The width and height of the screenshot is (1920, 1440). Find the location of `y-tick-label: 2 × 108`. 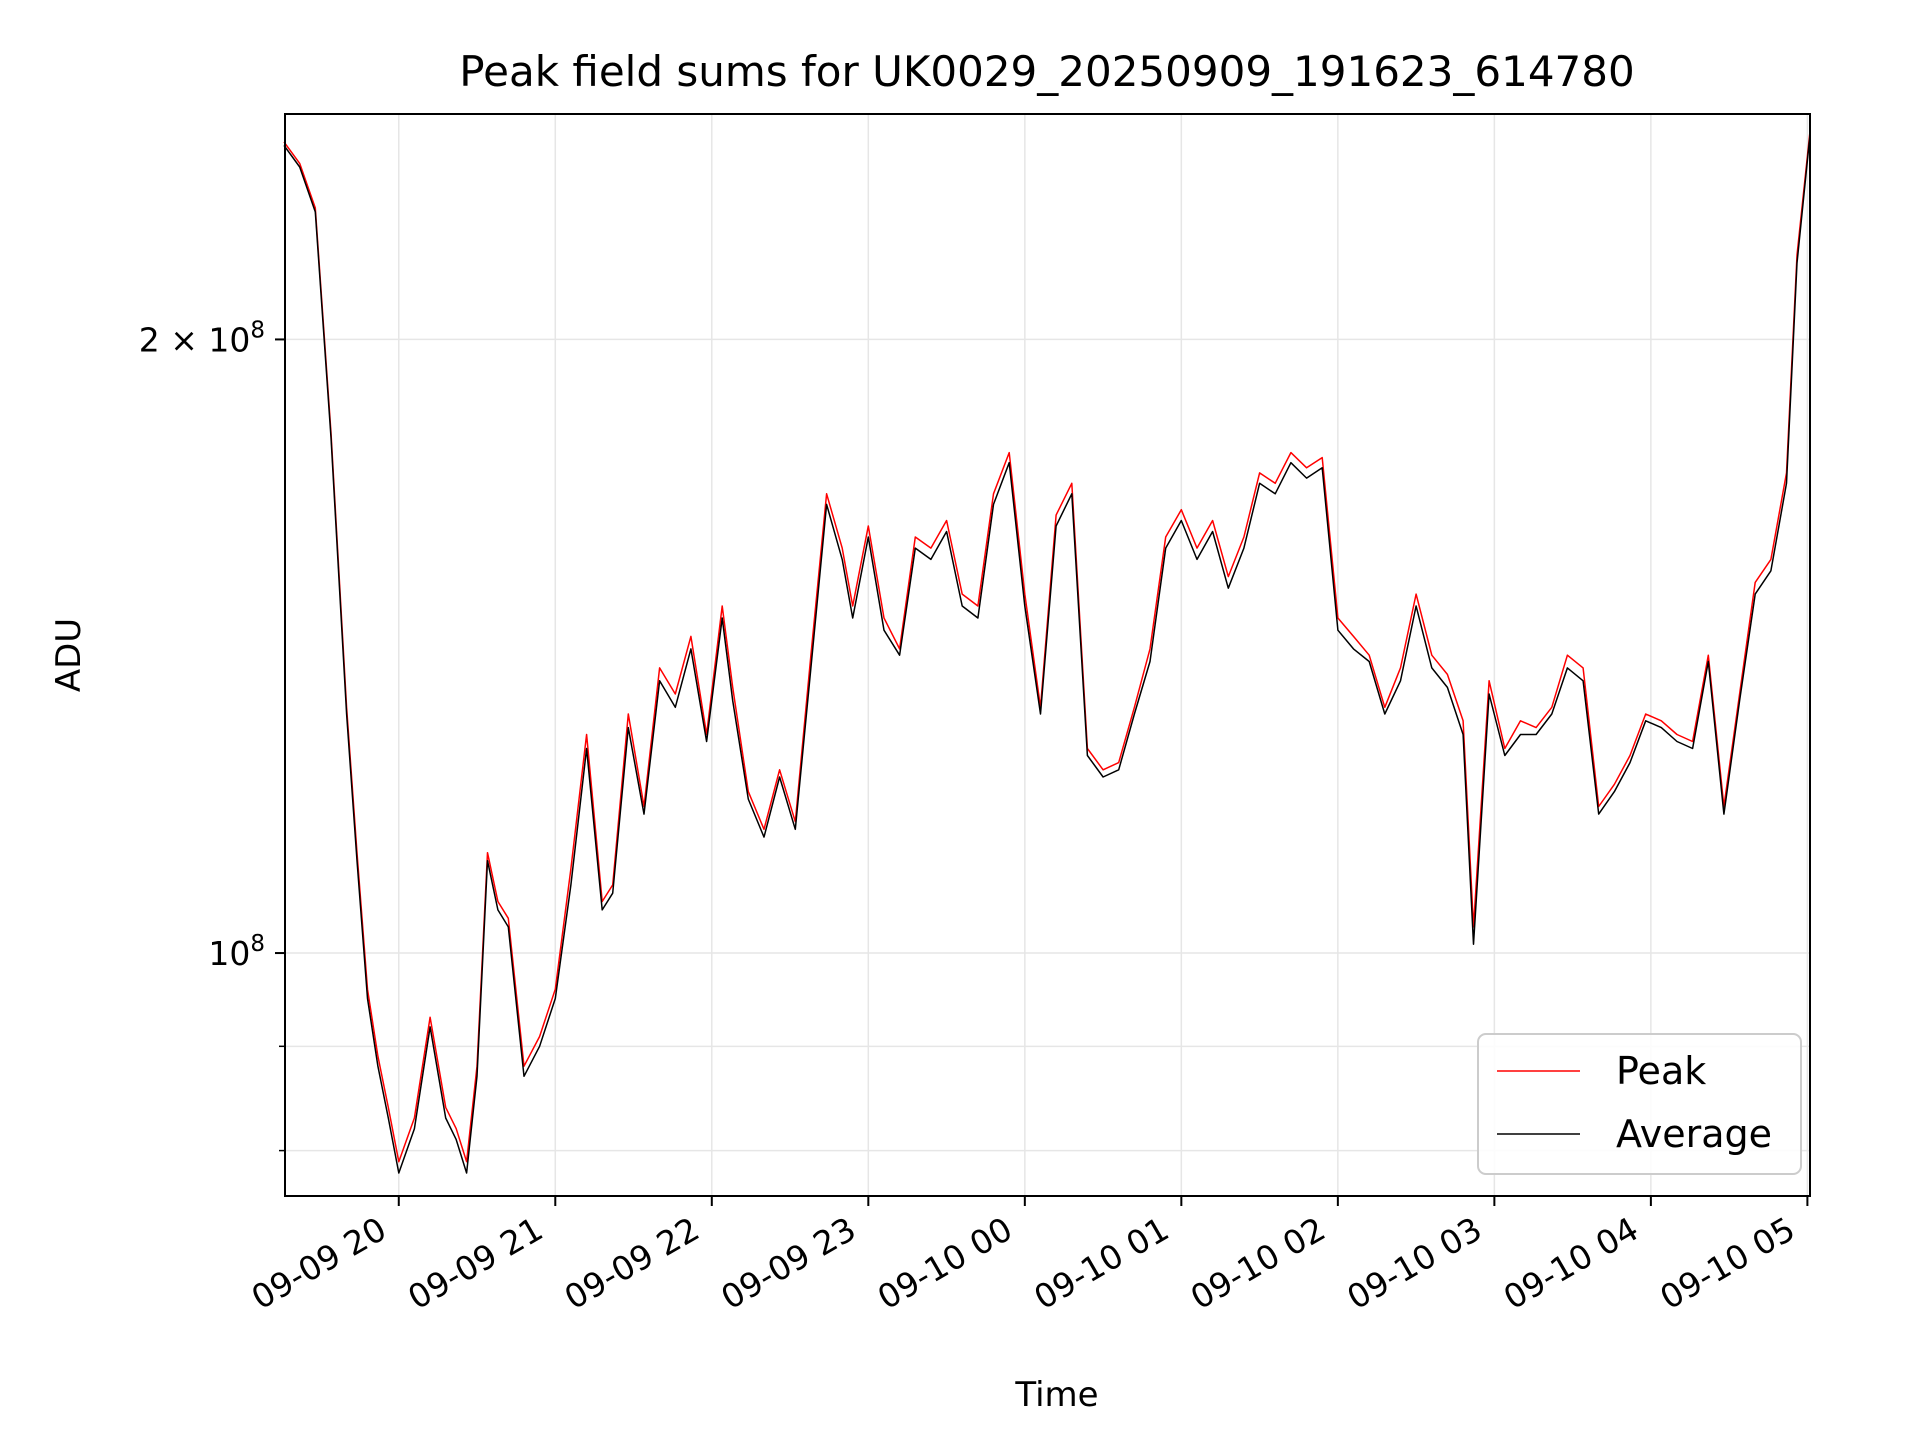

y-tick-label: 2 × 108 is located at coordinates (202, 338).